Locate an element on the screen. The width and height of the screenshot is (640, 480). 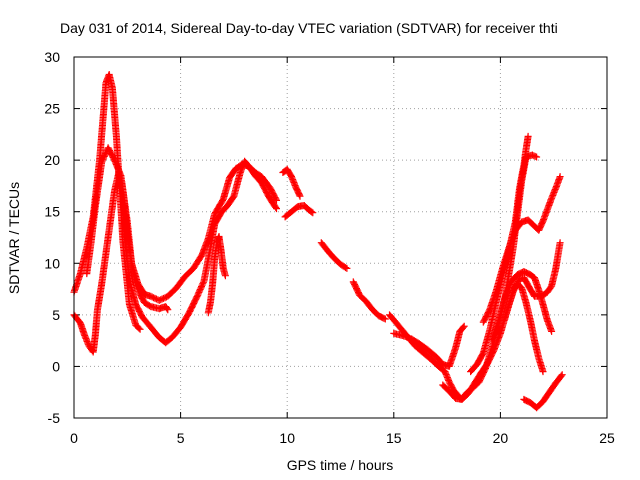
x-tick-label: 20 is located at coordinates (501, 438).